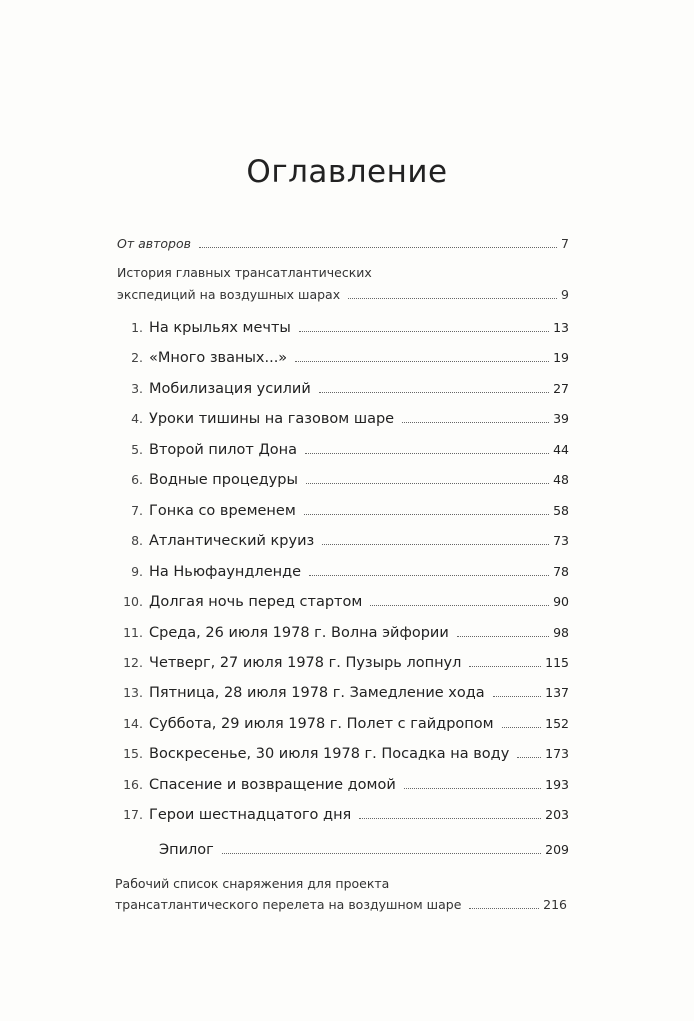 Image resolution: width=694 pixels, height=1021 pixels. What do you see at coordinates (561, 632) in the screenshot?
I see `entry-page: 98` at bounding box center [561, 632].